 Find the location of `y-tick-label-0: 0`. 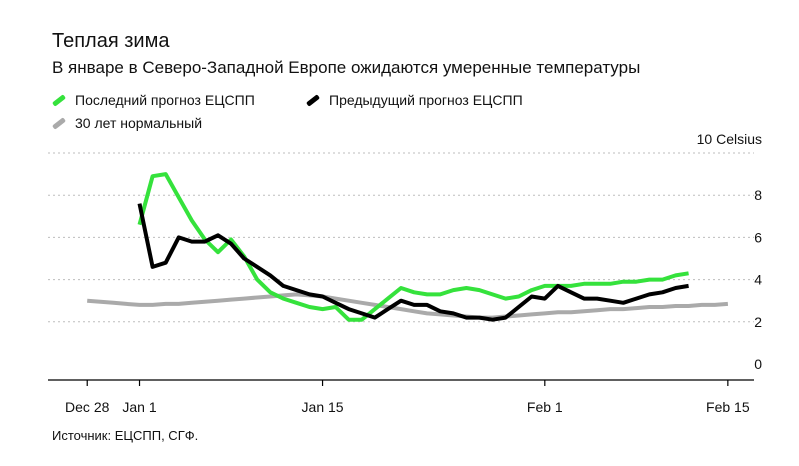

y-tick-label-0: 0 is located at coordinates (758, 364).